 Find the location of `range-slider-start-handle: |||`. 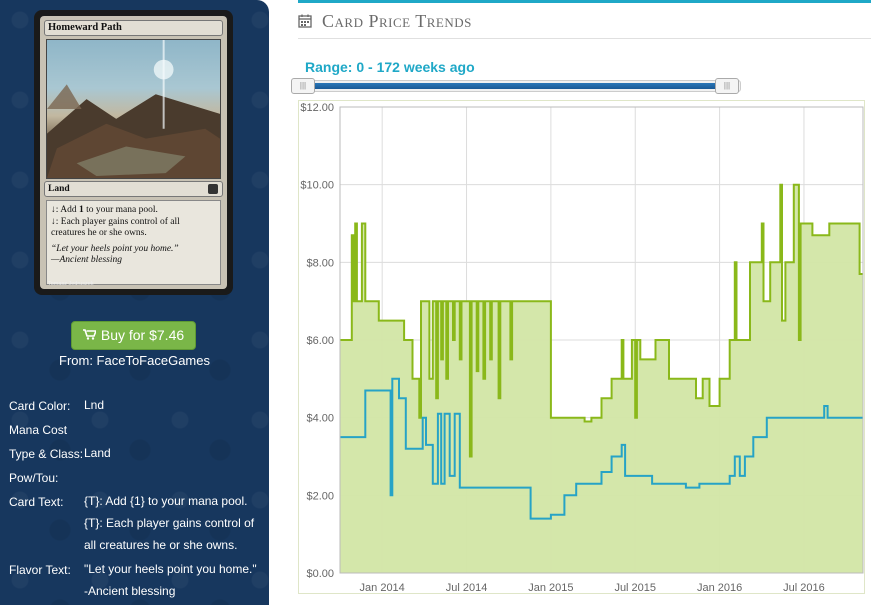

range-slider-start-handle: ||| is located at coordinates (303, 86).